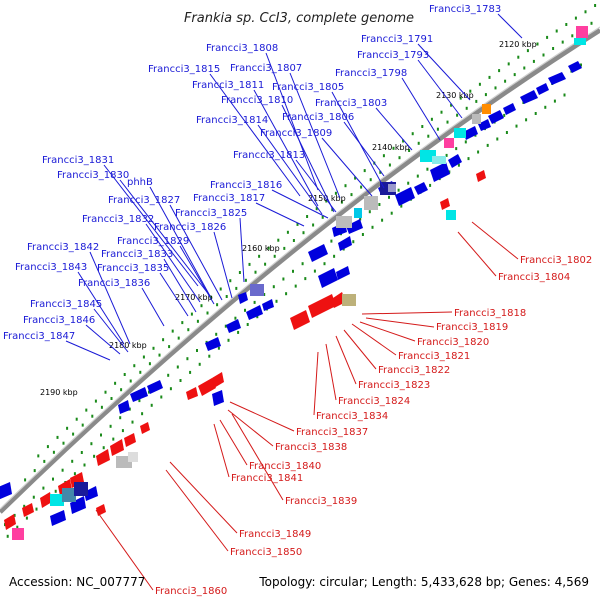  Describe the element at coordinates (472, 327) in the screenshot. I see `label-francci3-1819: Francci3_1819` at that location.